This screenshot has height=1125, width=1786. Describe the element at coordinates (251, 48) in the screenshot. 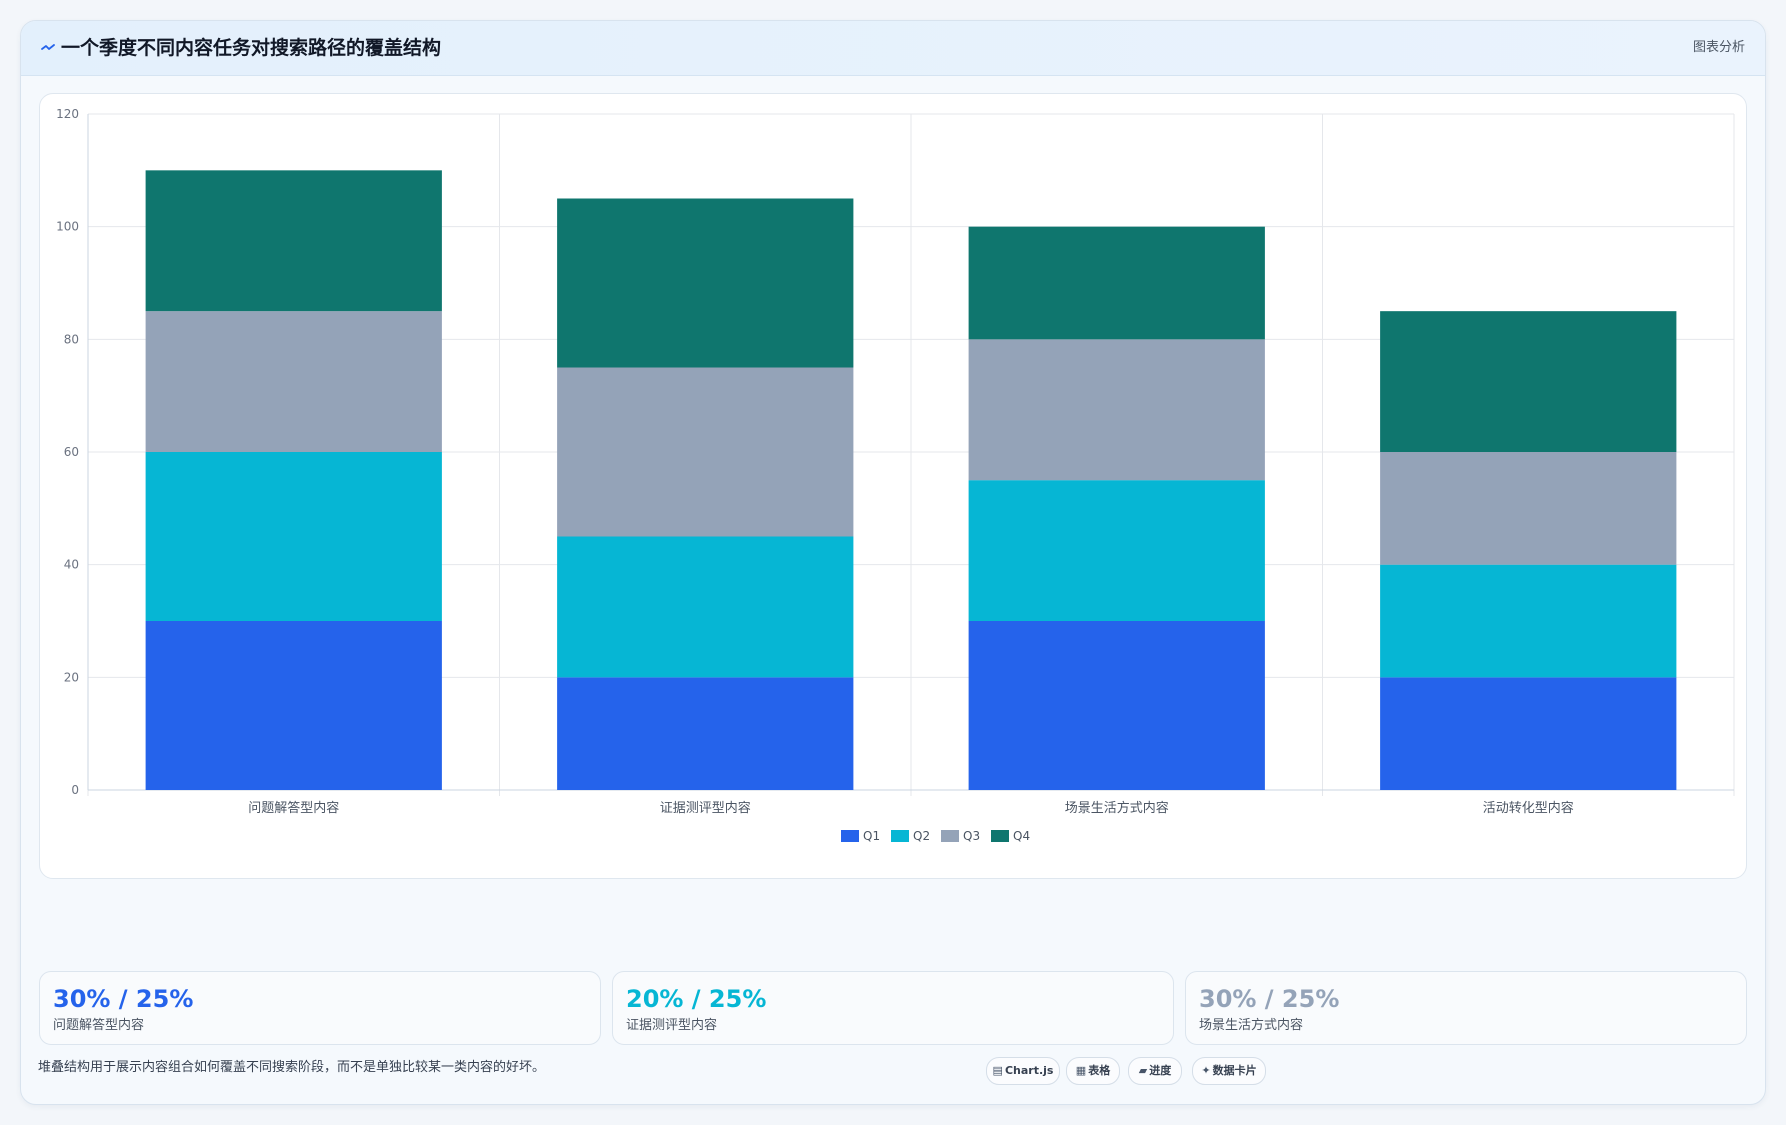

I see `chart-title: 一个季度不同内容任务对搜索路径的覆盖结构` at that location.